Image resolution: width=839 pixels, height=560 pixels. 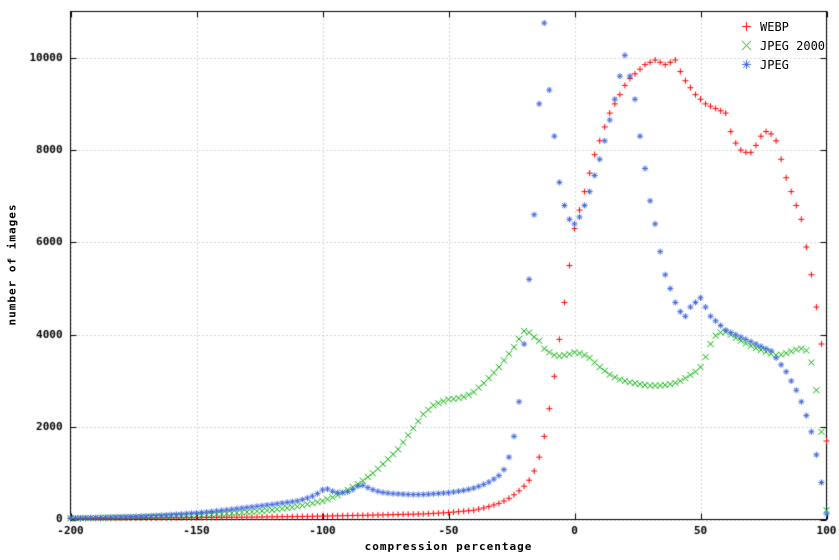 What do you see at coordinates (774, 26) in the screenshot?
I see `legend-label-webp: WEBP` at bounding box center [774, 26].